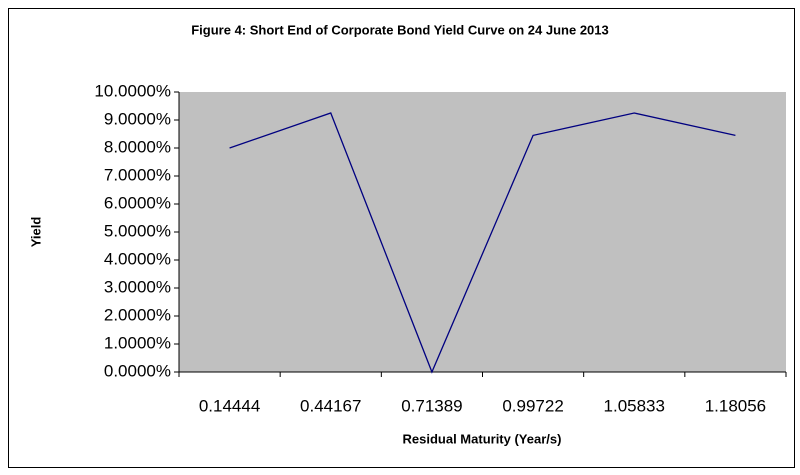 The image size is (800, 475). I want to click on x-tick-label: 1.05833, so click(634, 405).